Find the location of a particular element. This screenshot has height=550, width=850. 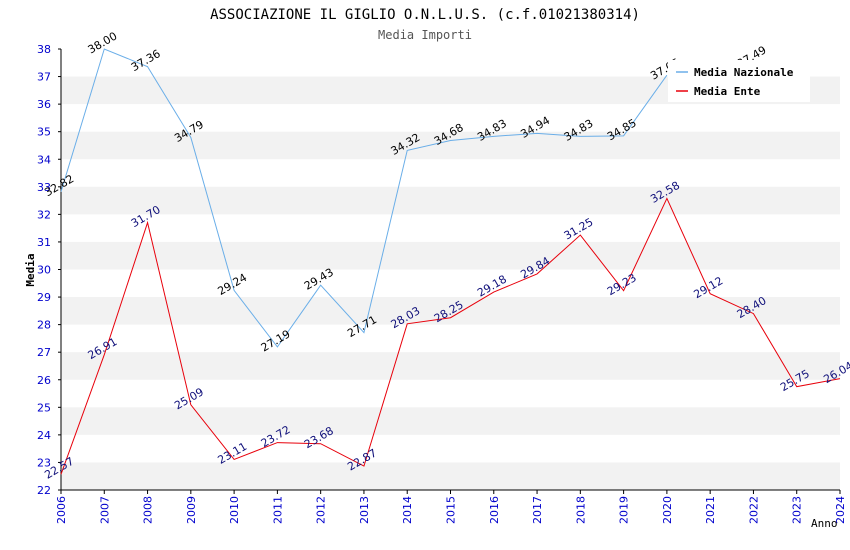

legend: Media Nazionale Media Ente is located at coordinates (739, 81).